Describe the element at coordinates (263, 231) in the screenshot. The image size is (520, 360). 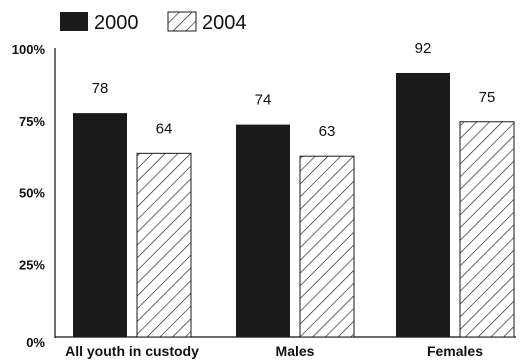
I see `bar-2000-males` at that location.